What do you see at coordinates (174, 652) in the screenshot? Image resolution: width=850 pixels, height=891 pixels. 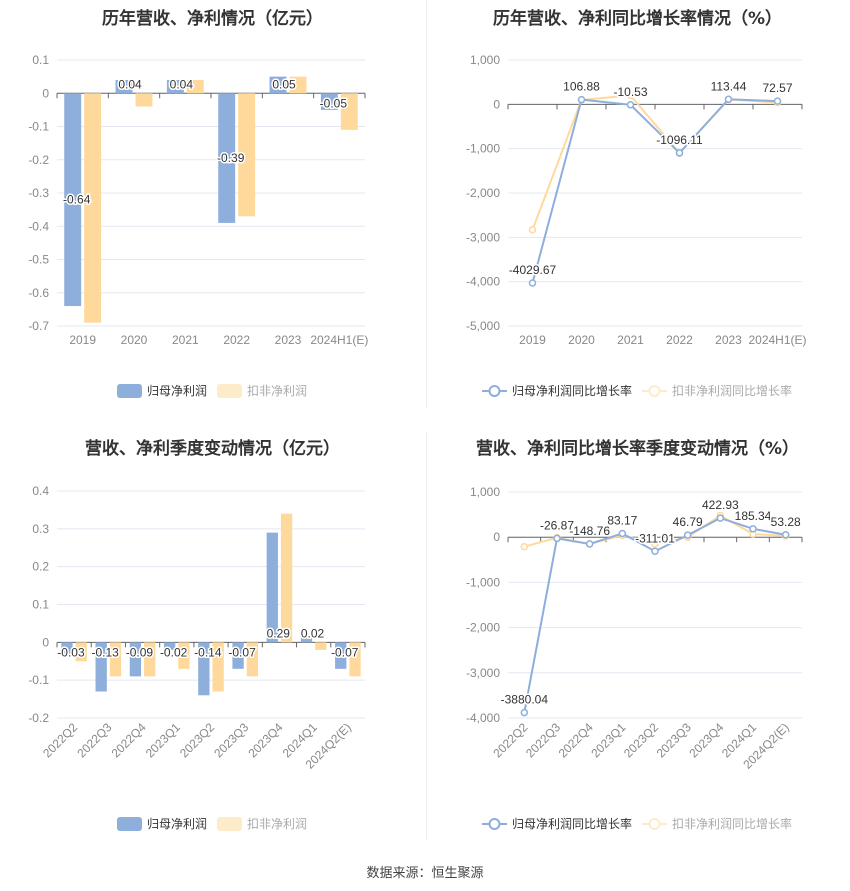 I see `bar-value-label: -0.02` at bounding box center [174, 652].